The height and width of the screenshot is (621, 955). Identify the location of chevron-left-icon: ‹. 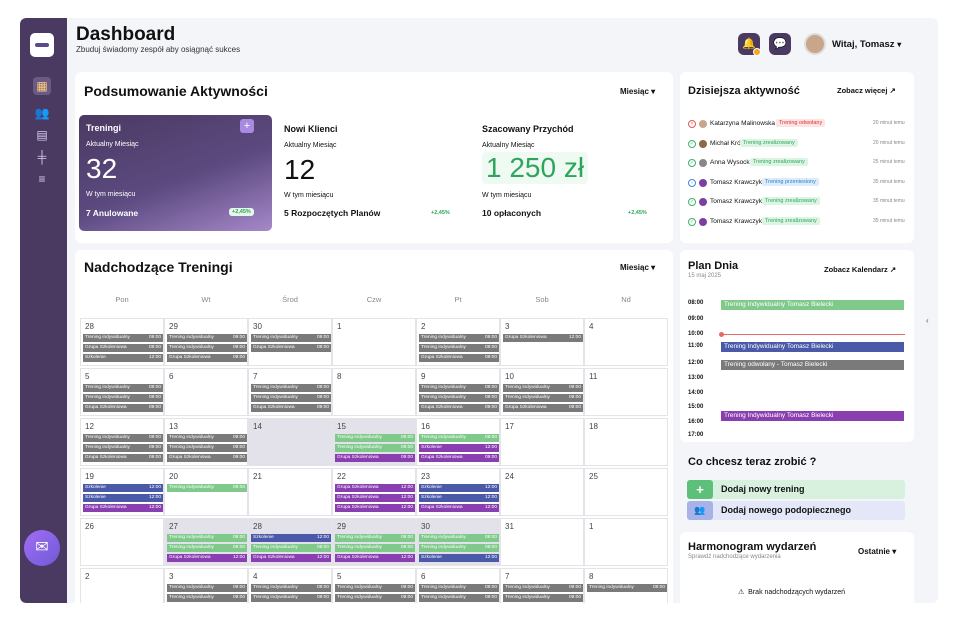
(927, 320).